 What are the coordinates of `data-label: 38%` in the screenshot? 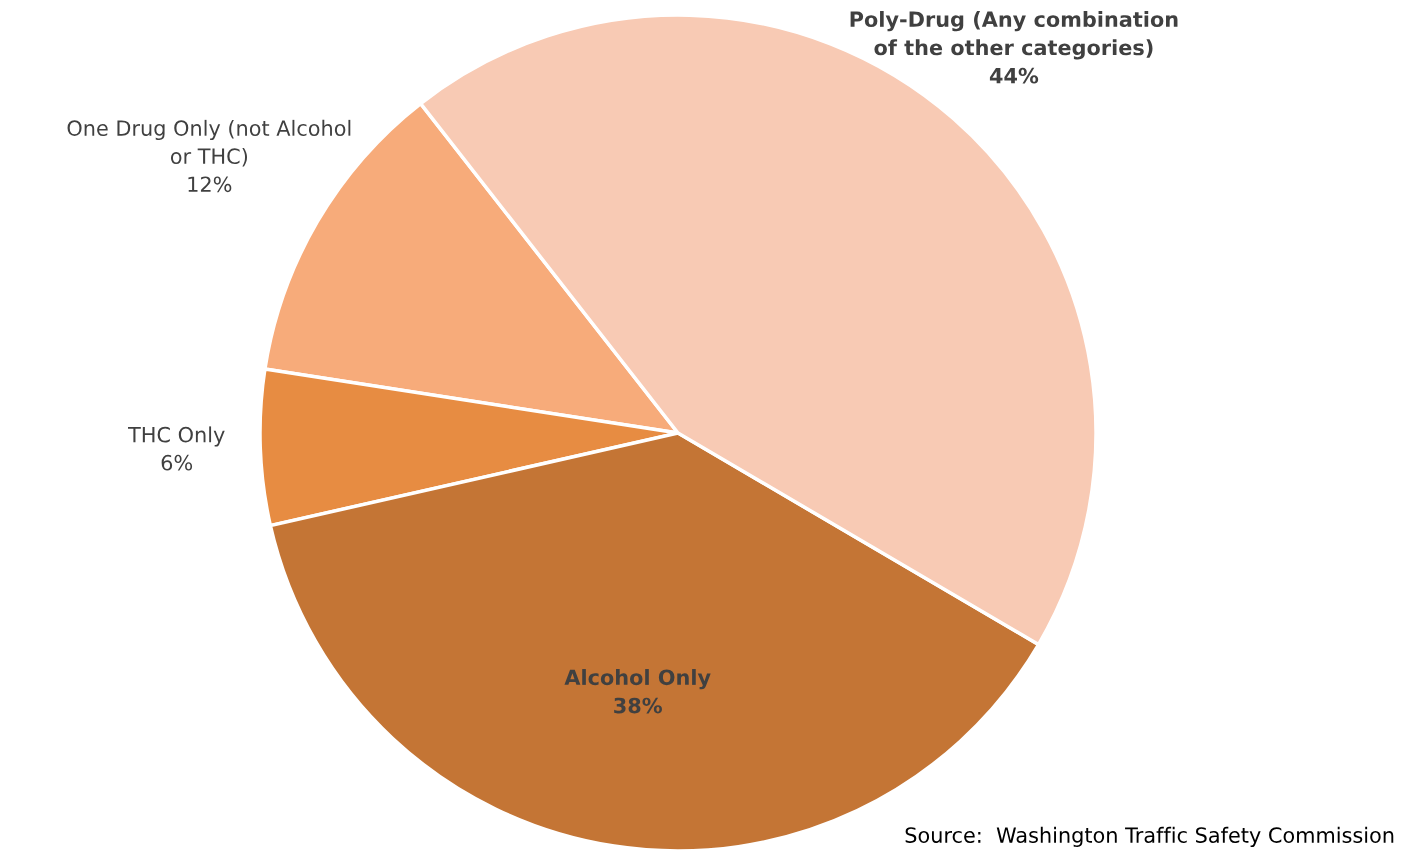 It's located at (638, 705).